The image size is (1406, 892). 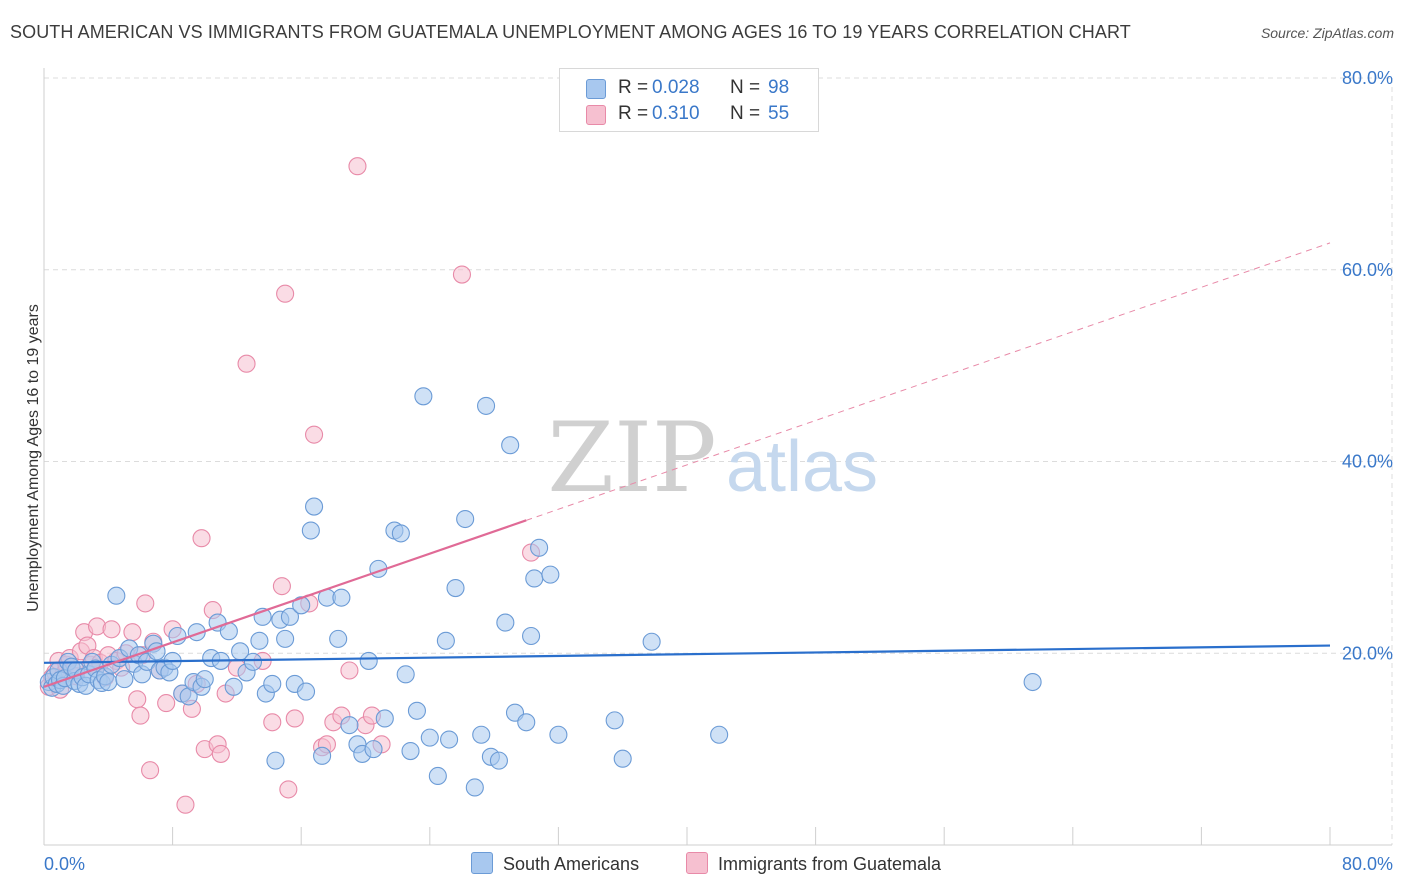 I want to click on correlation-legend: R = 0.028 N = 98 R = 0.310 N = 55, so click(x=689, y=100).